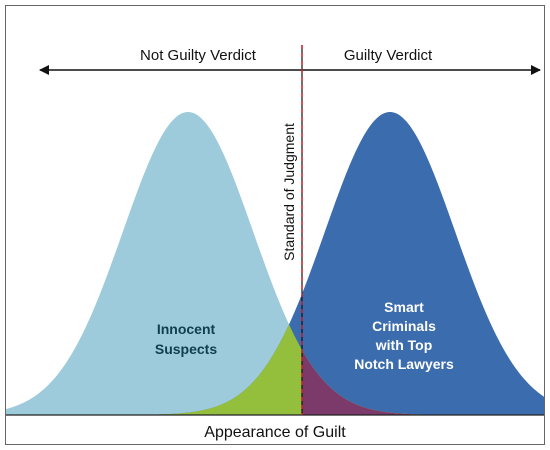 This screenshot has width=550, height=450. What do you see at coordinates (404, 345) in the screenshot?
I see `criminal-label-line: with Top` at bounding box center [404, 345].